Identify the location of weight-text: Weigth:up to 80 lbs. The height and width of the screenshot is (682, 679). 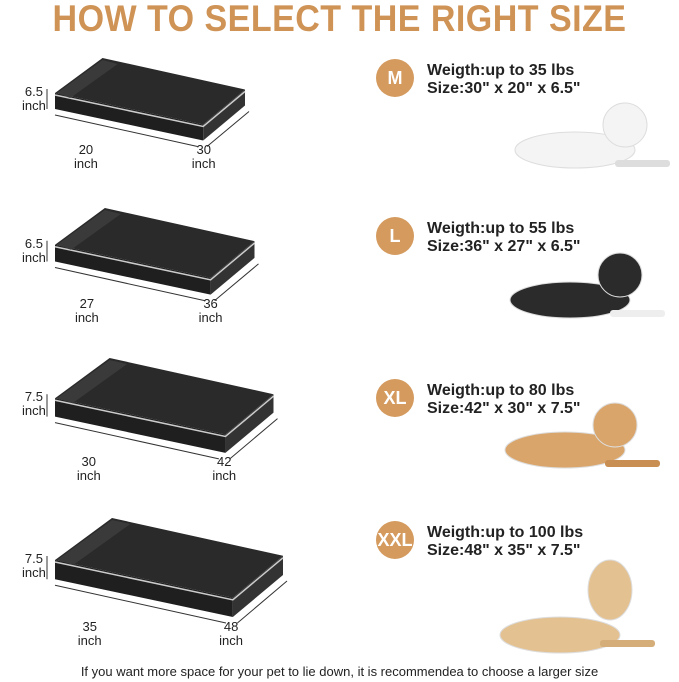
(501, 390).